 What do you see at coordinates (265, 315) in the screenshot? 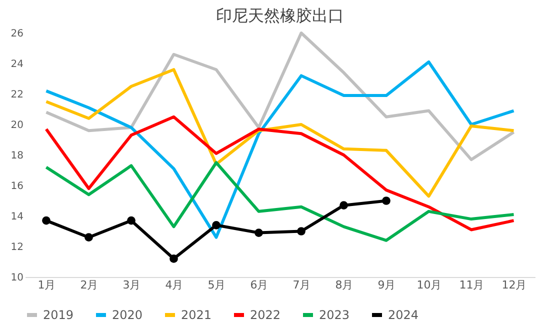
I see `legend-label: 2022` at bounding box center [265, 315].